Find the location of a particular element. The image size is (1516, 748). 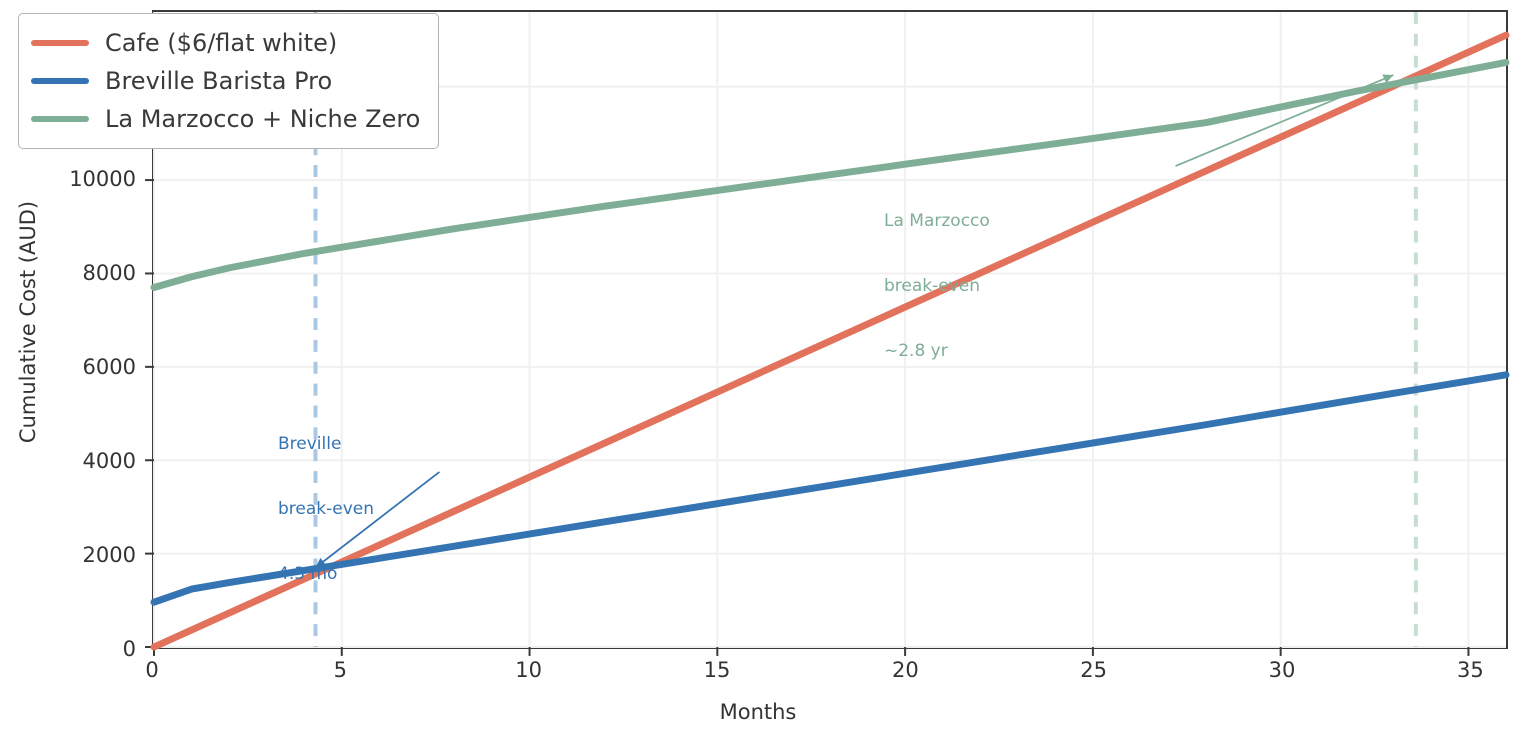

annotation-breville-line1: Breville is located at coordinates (310, 443).